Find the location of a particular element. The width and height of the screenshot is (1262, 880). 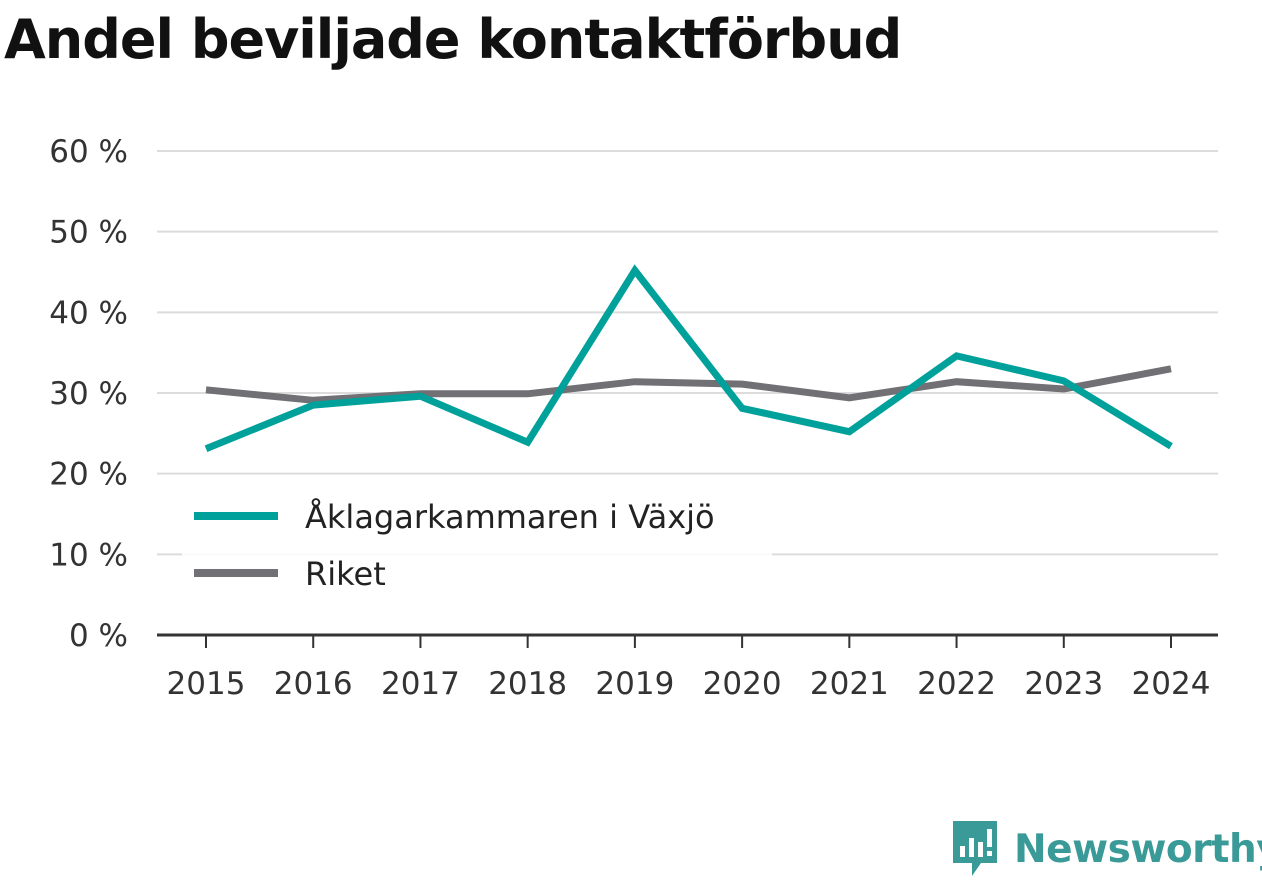

legend-background is located at coordinates (477, 542).